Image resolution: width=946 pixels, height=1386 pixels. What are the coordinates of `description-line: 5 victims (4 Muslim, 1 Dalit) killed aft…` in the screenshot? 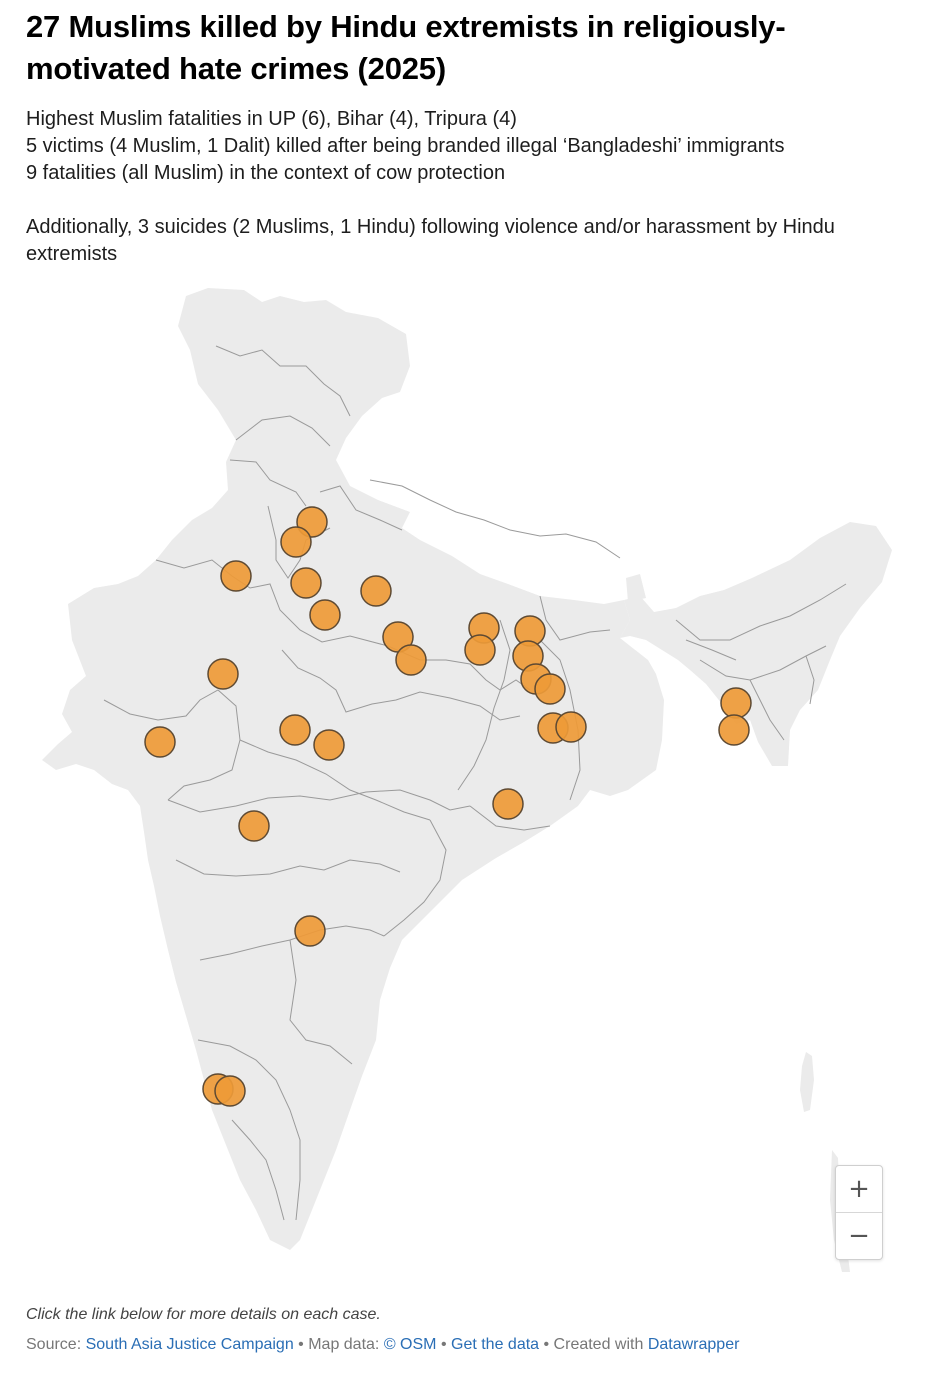 It's located at (405, 146).